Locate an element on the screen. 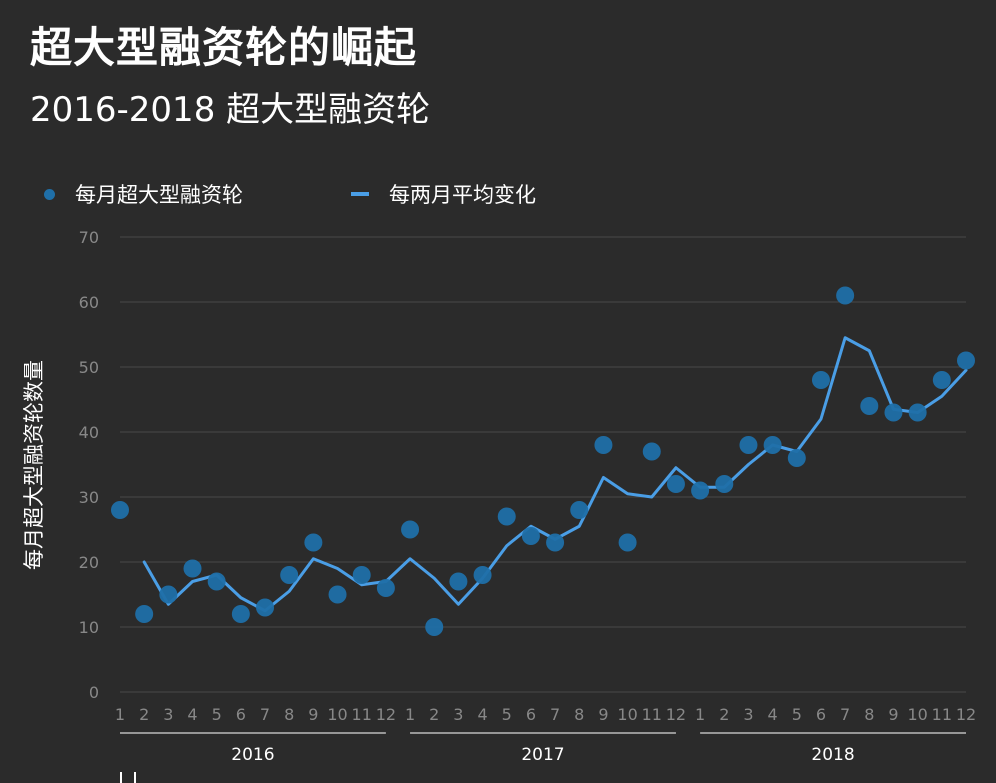  x-axis-years: 2016 2017 2018 is located at coordinates (543, 748).